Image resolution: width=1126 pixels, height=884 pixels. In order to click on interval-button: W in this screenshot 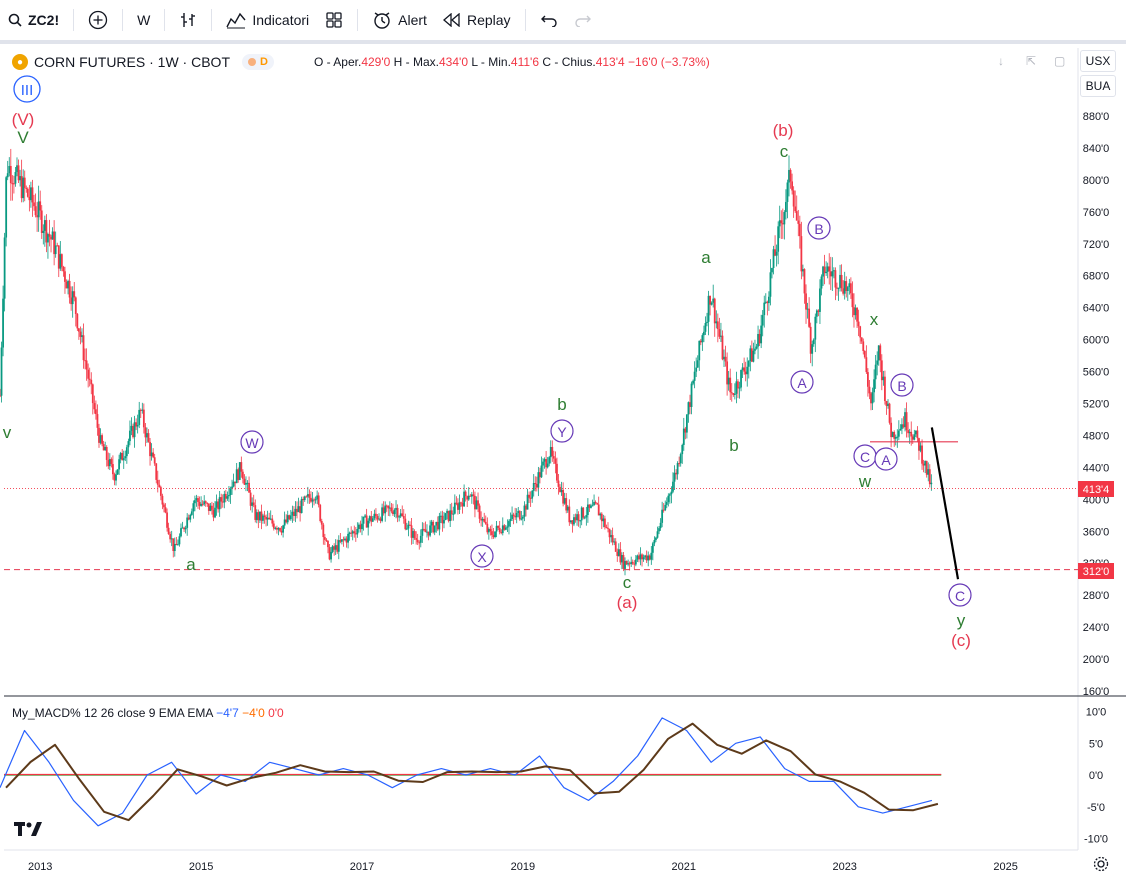, I will do `click(143, 20)`.